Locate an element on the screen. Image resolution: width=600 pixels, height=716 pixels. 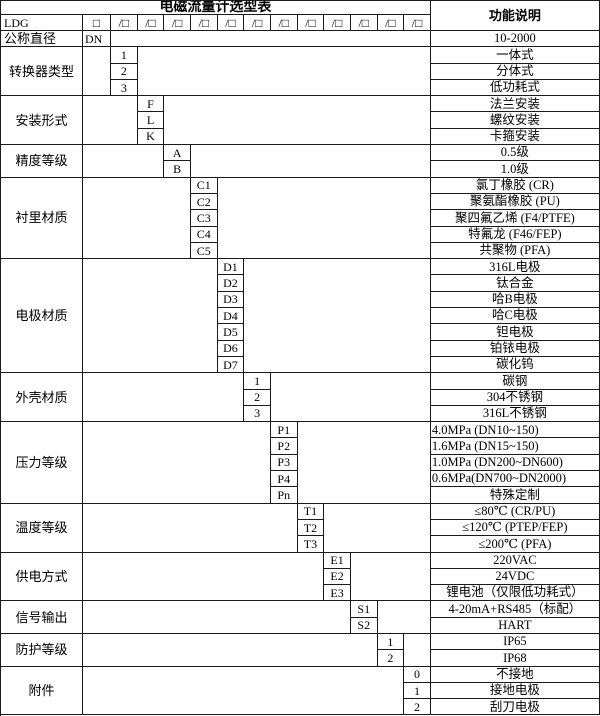
code-cell: E1 is located at coordinates (337, 560).